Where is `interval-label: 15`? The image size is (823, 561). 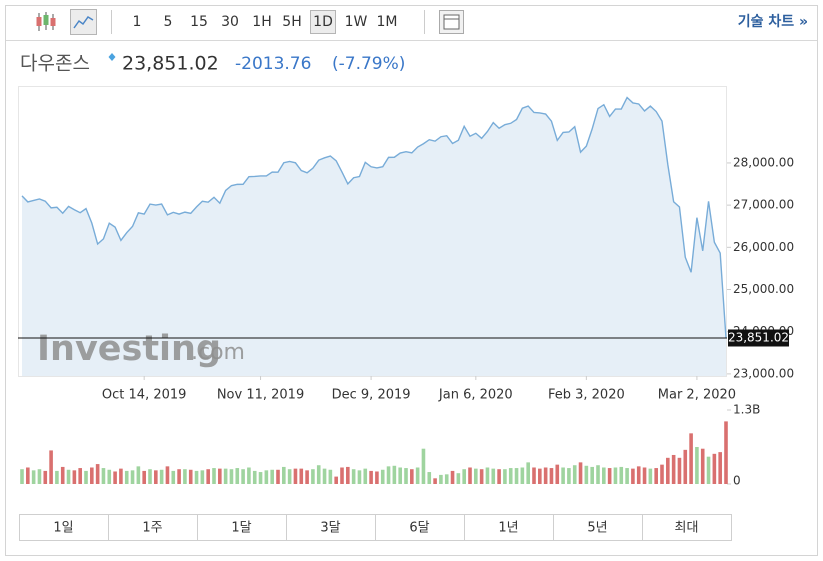
interval-label: 15 is located at coordinates (199, 22).